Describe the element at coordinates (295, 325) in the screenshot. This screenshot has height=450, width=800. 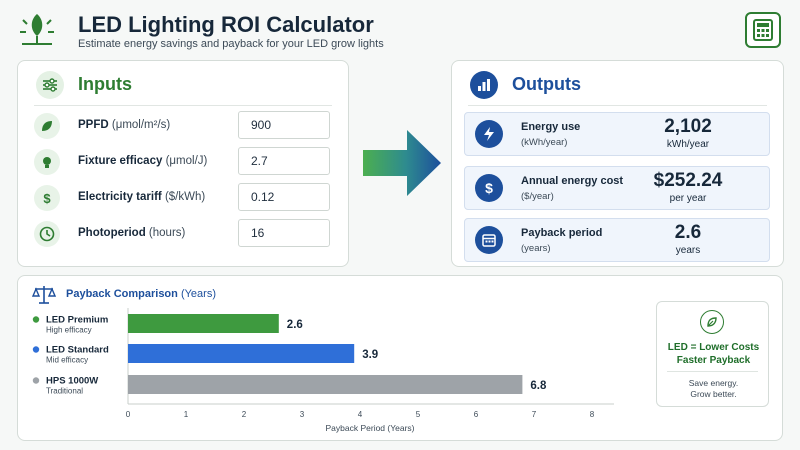
I see `data-label: 2.6` at that location.